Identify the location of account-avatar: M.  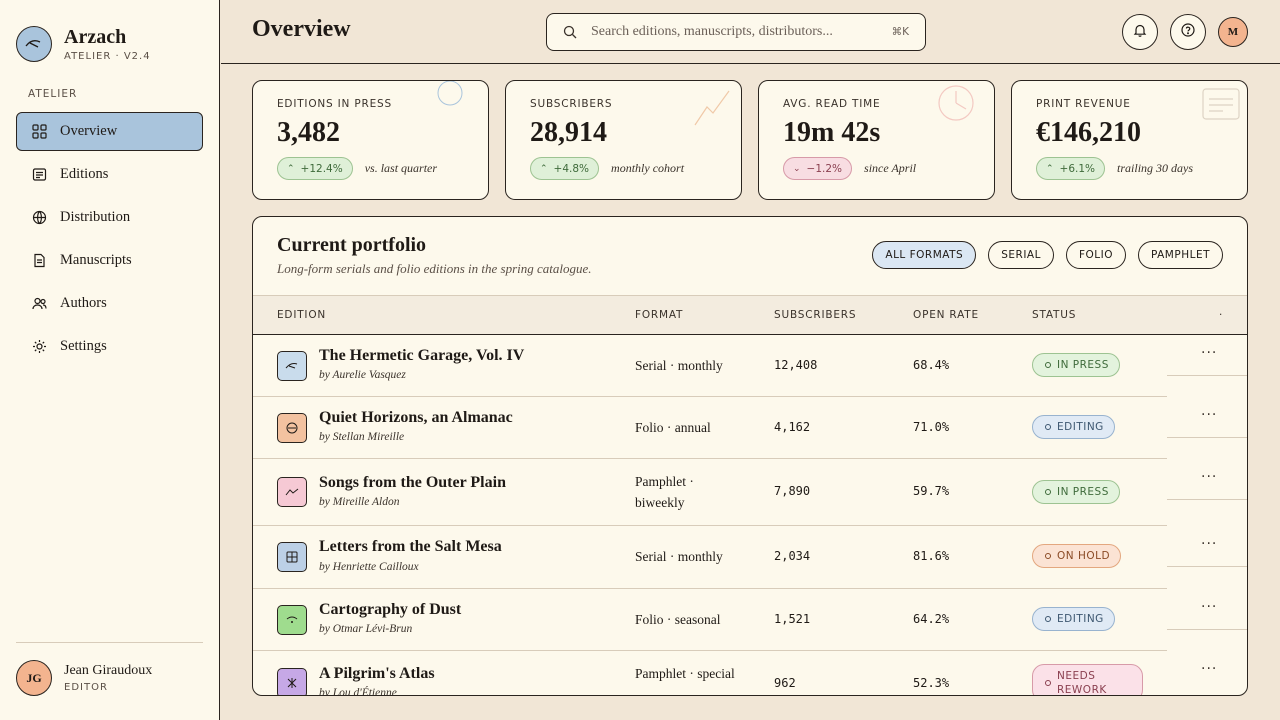
(1233, 32).